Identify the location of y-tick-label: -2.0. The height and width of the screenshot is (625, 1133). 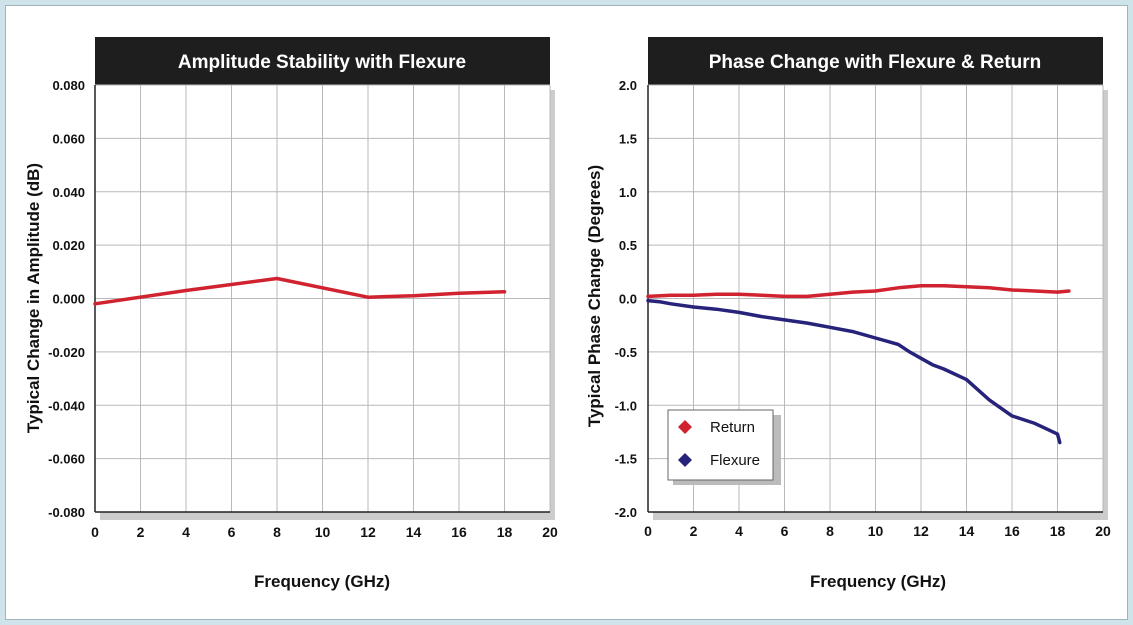
(626, 512).